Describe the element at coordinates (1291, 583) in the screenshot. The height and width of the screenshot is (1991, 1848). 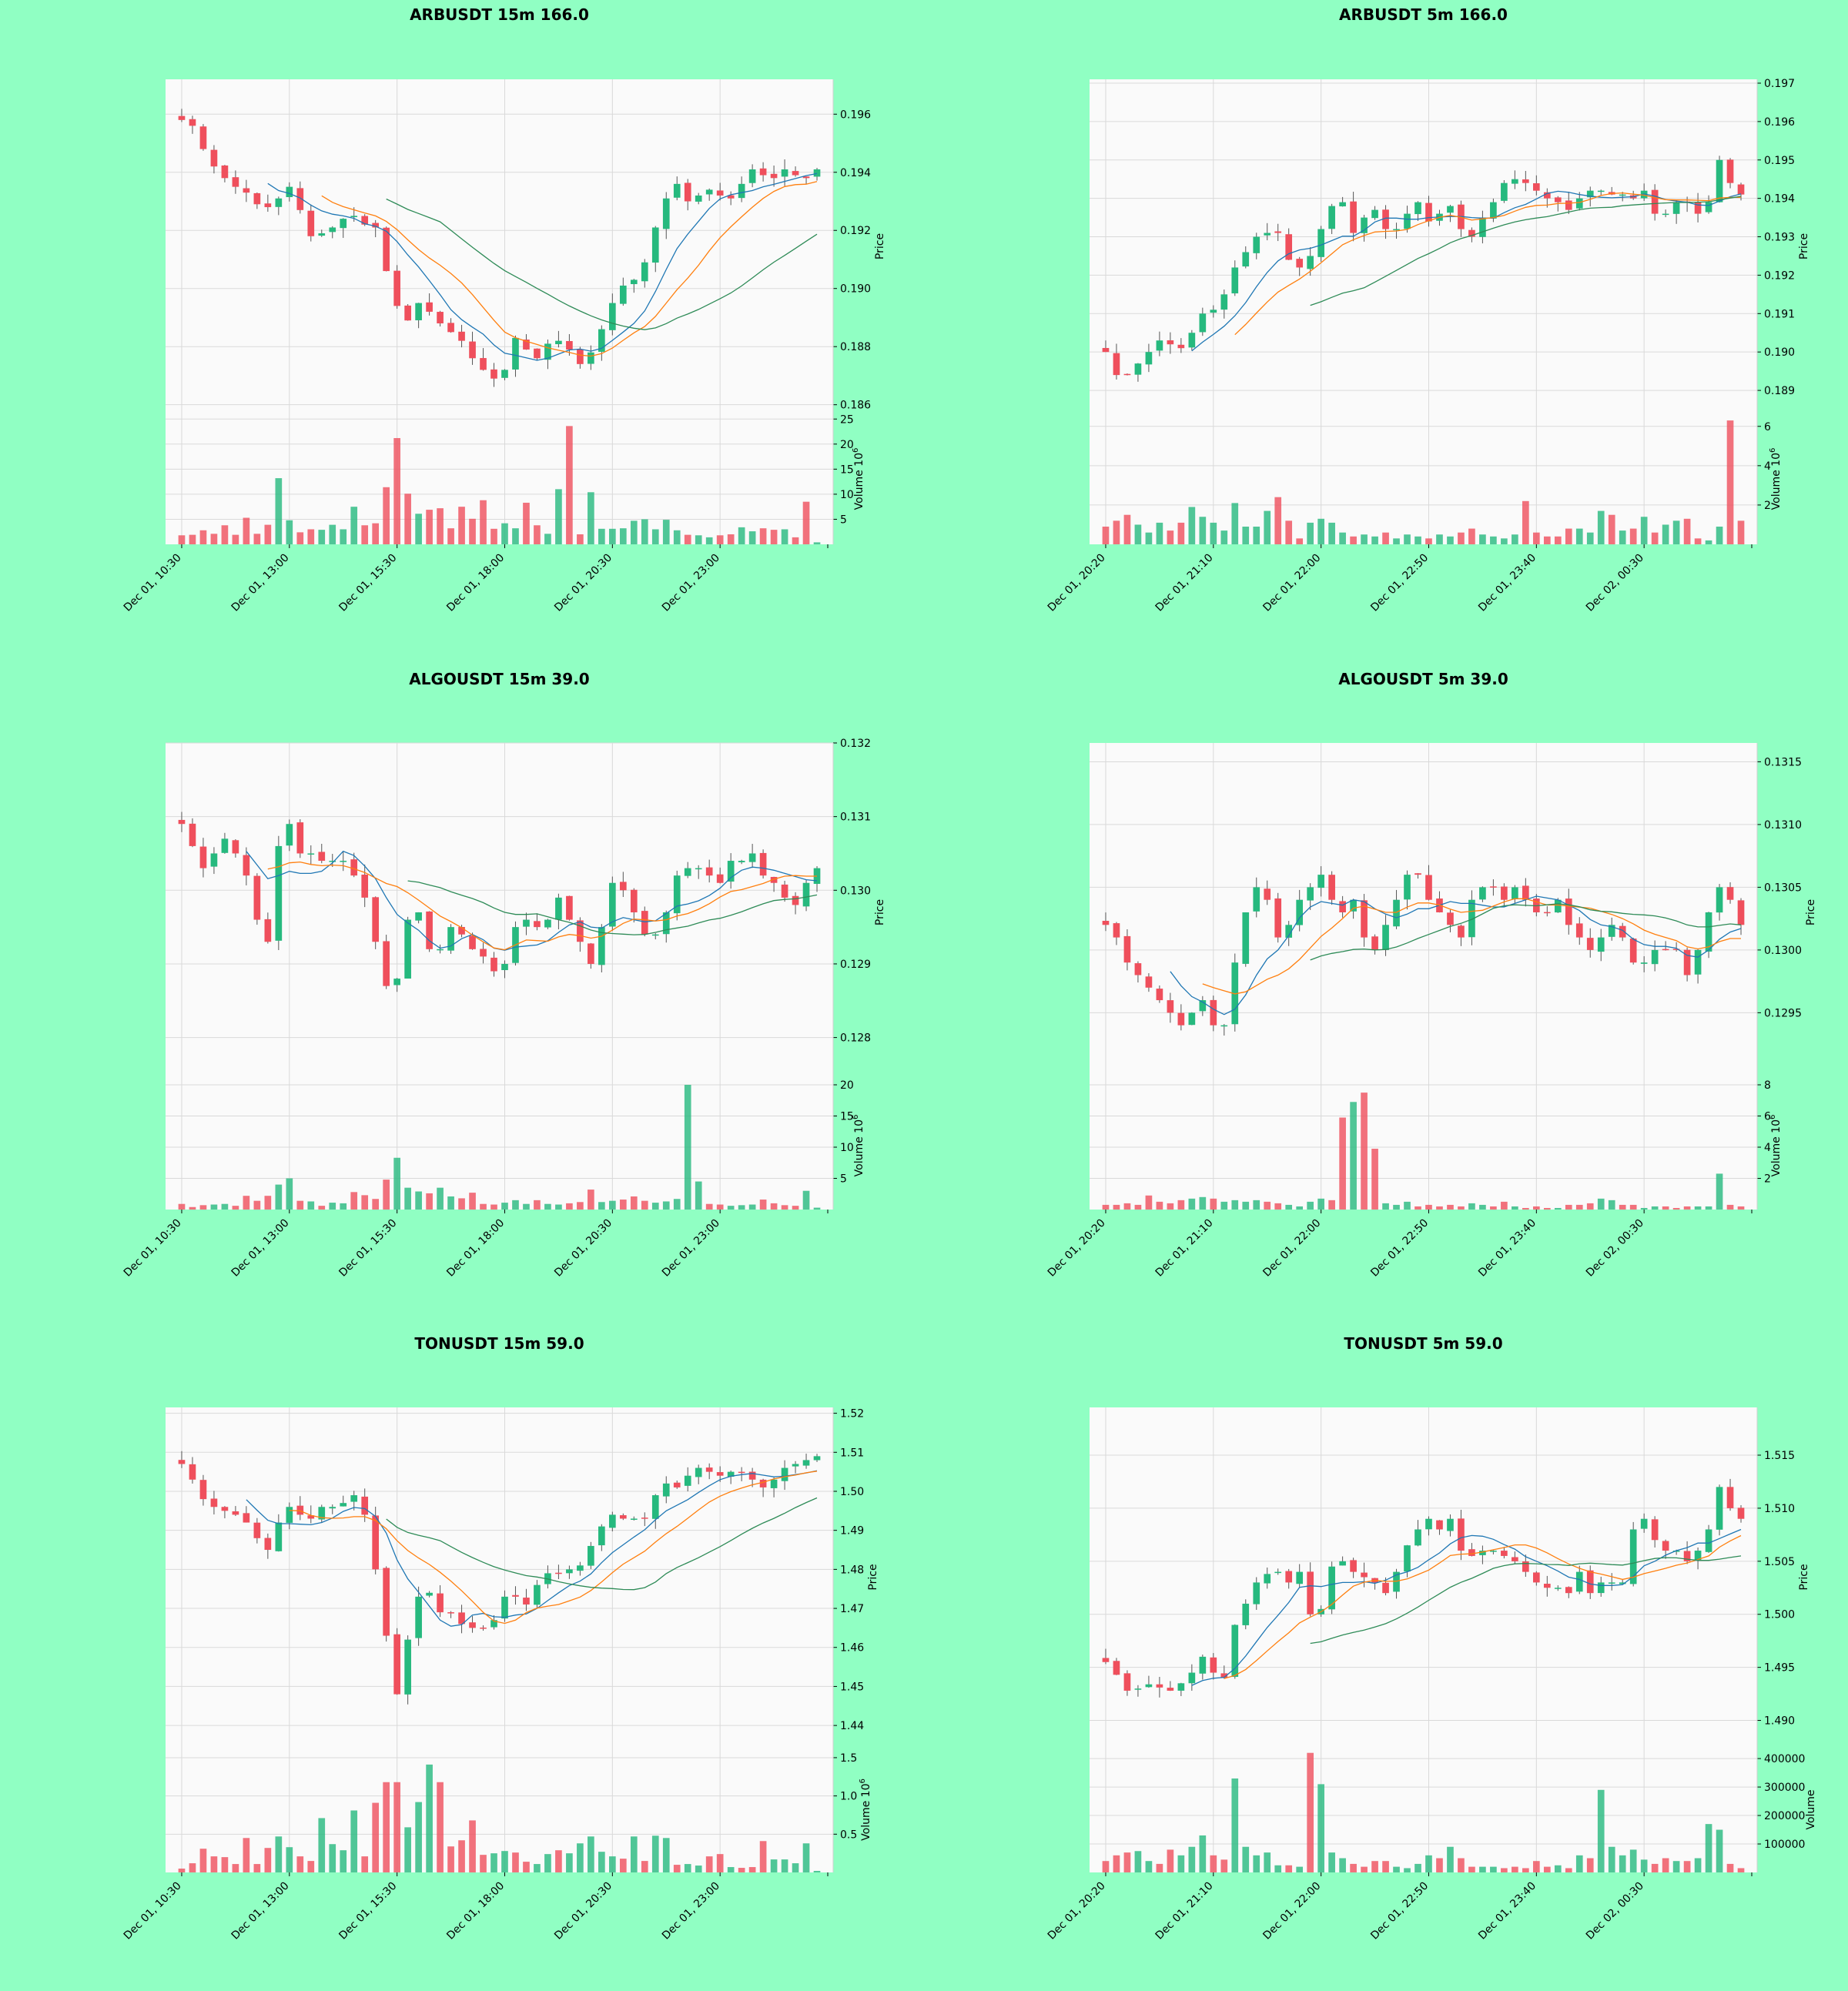
I see `x-tick-label: Dec 01, 22:00` at that location.